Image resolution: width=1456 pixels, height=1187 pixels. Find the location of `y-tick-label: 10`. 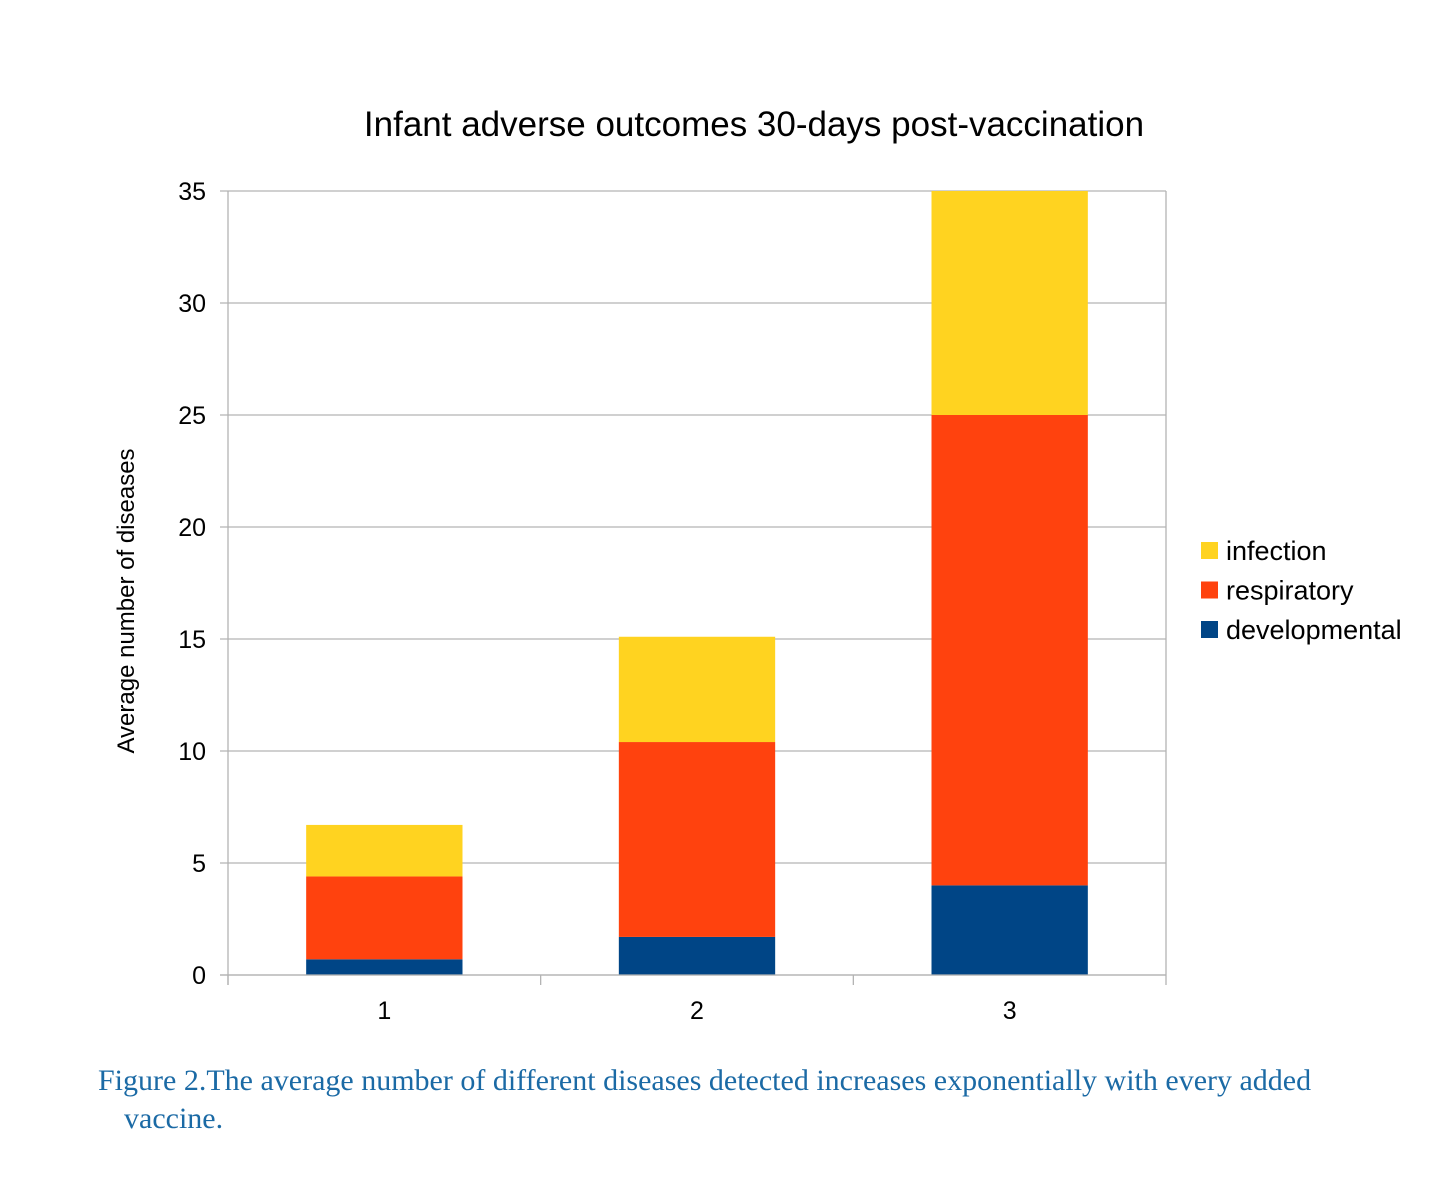

y-tick-label: 10 is located at coordinates (192, 752).